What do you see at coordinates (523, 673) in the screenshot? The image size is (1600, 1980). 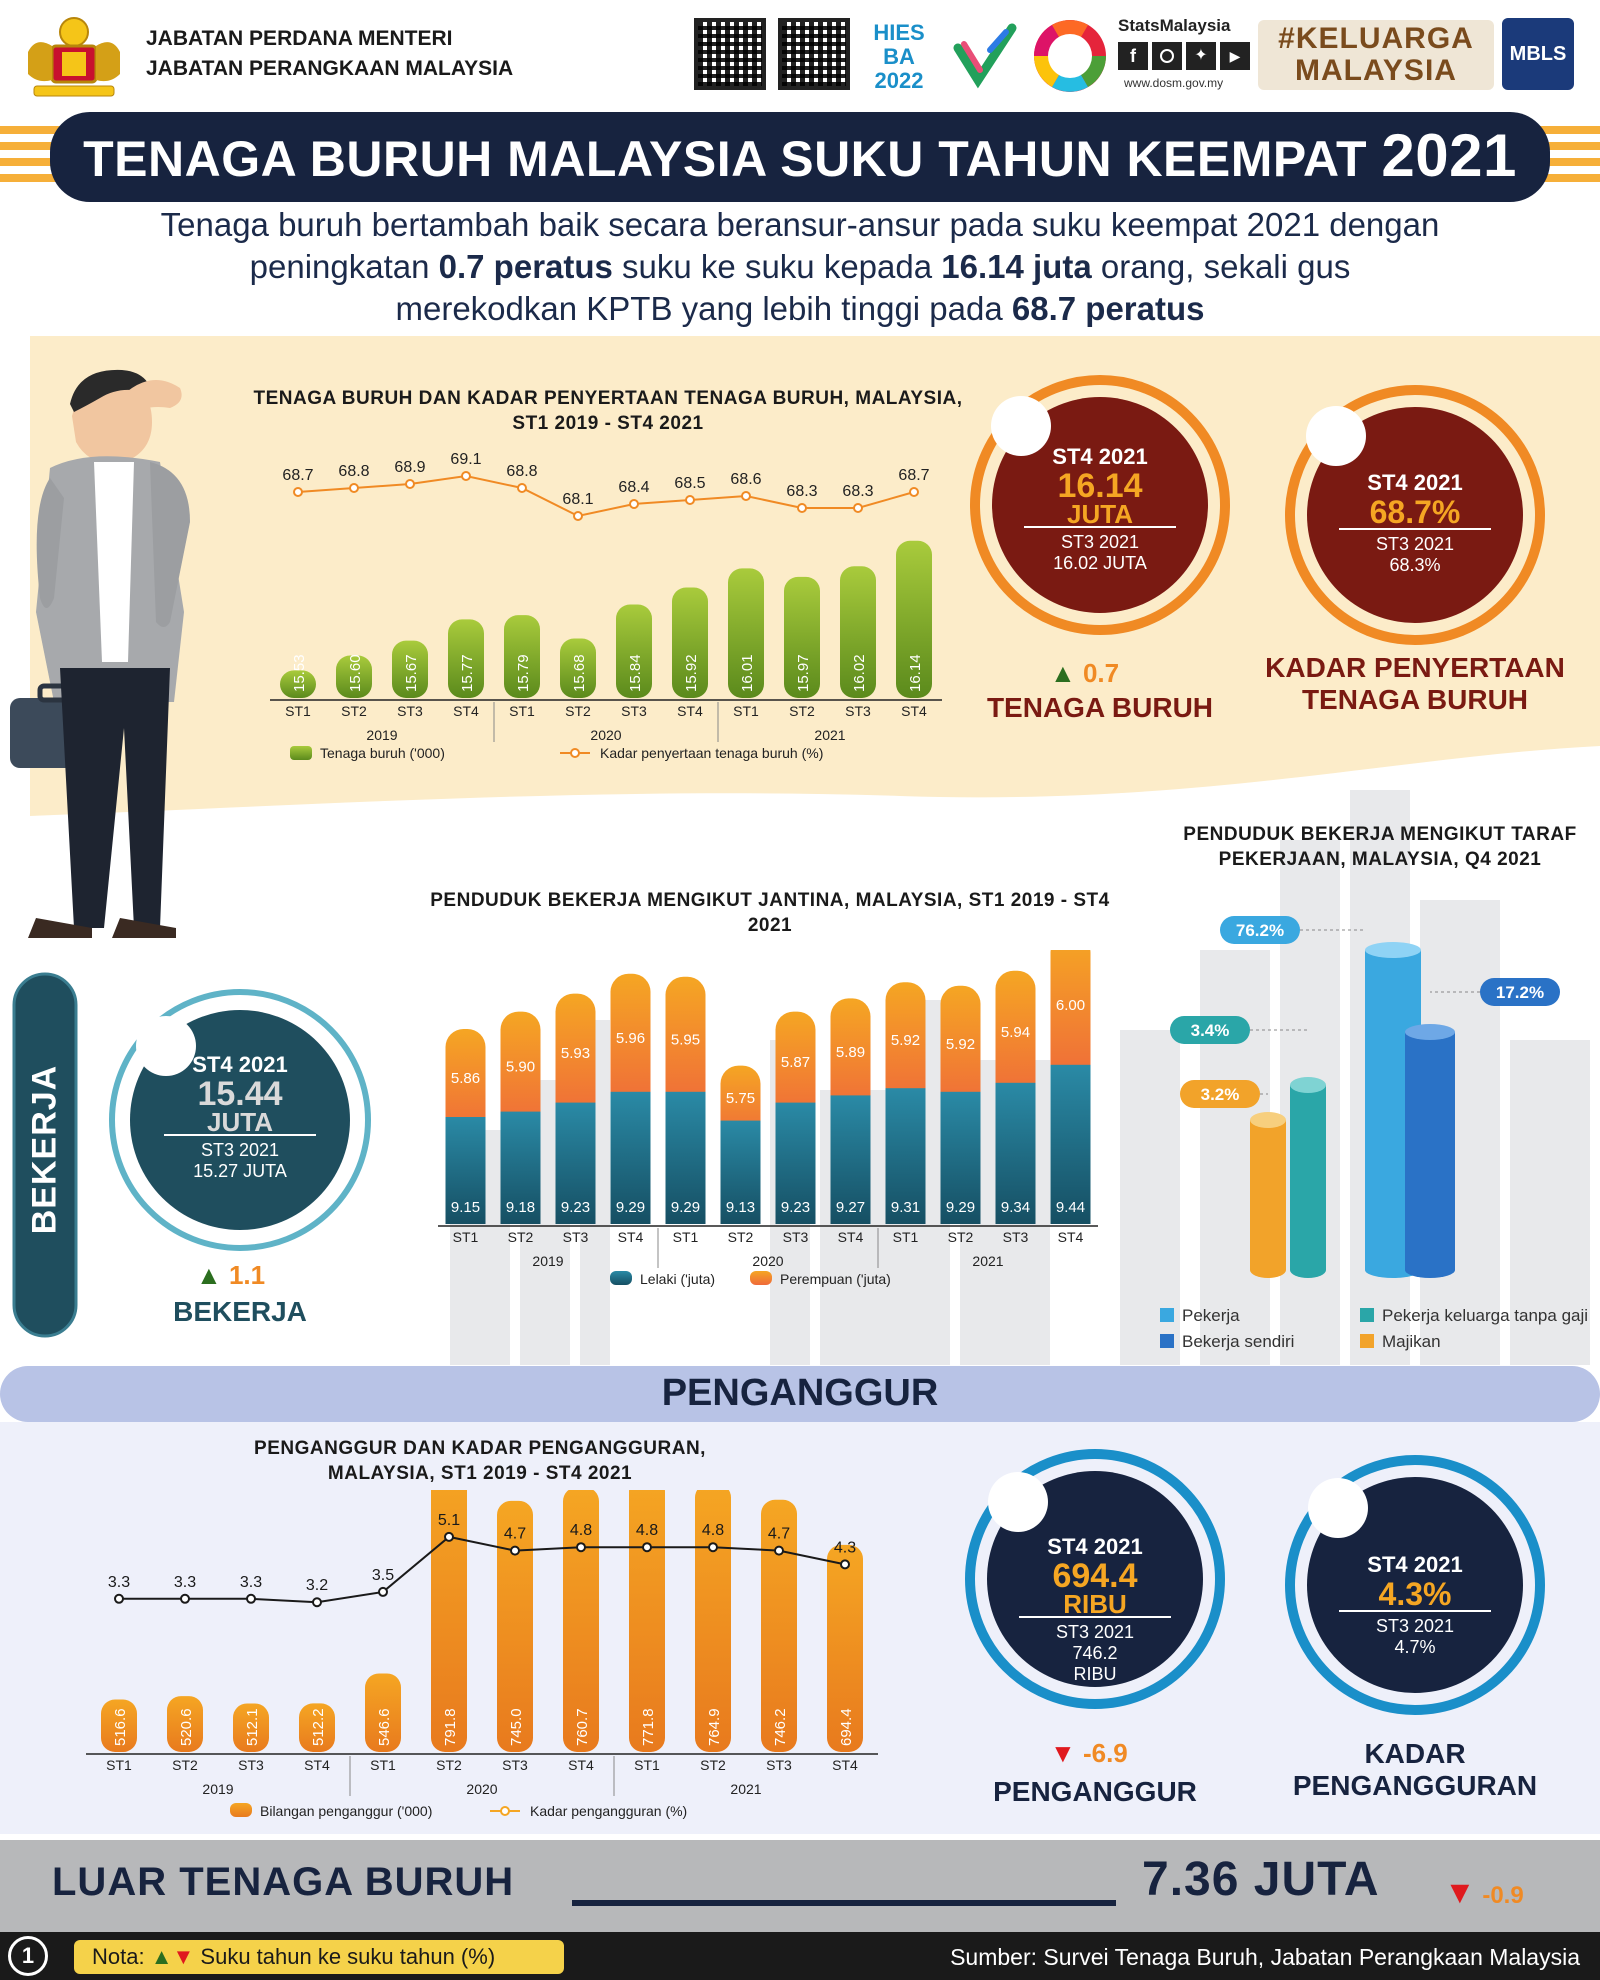 I see `labour-bar-label: 15.79` at bounding box center [523, 673].